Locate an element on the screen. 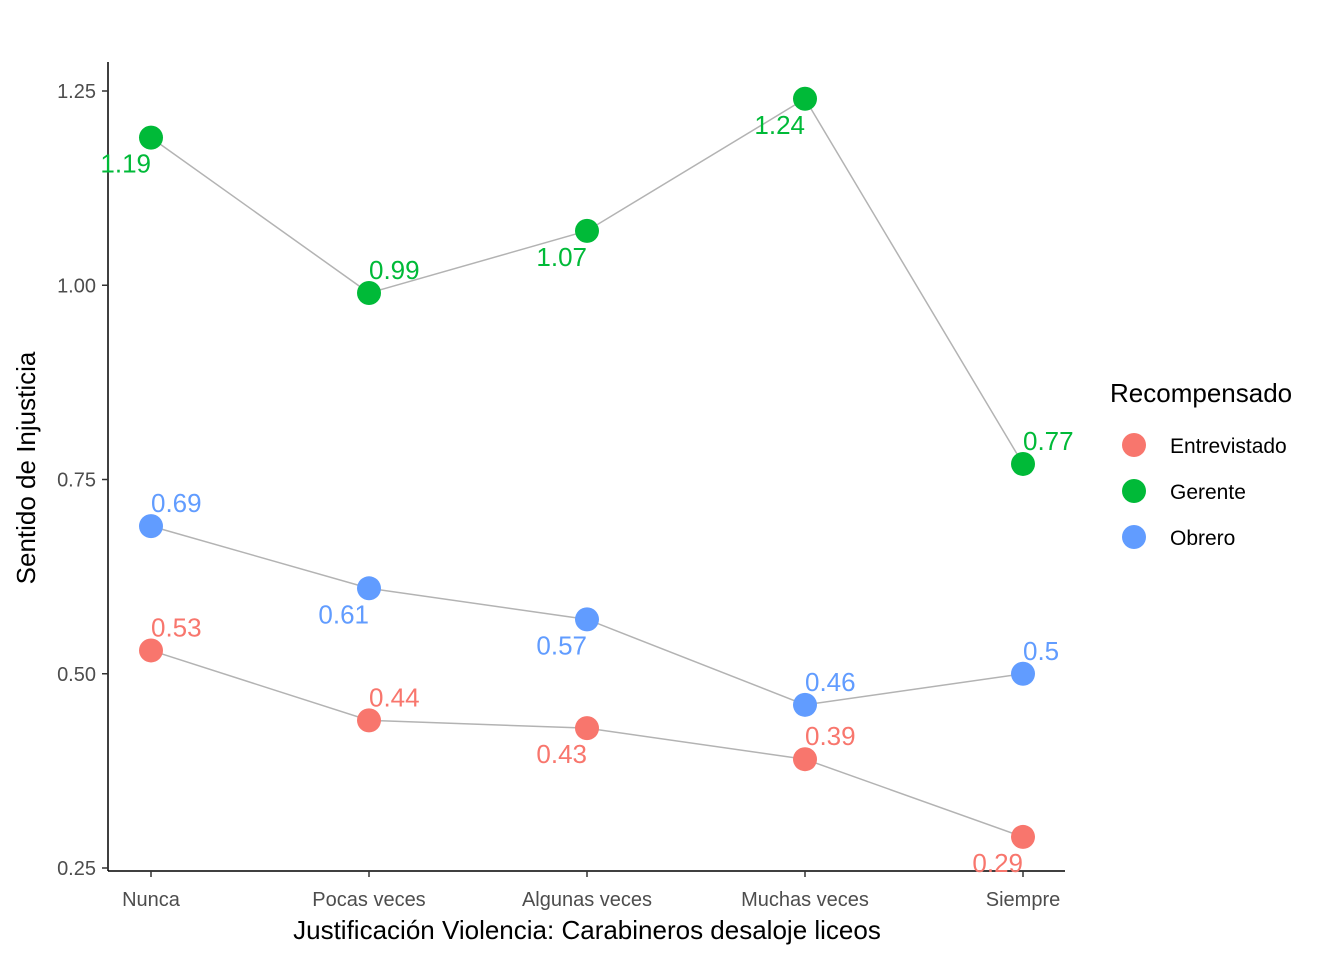  legend-label-entrevistado: Entrevistado is located at coordinates (1228, 446).